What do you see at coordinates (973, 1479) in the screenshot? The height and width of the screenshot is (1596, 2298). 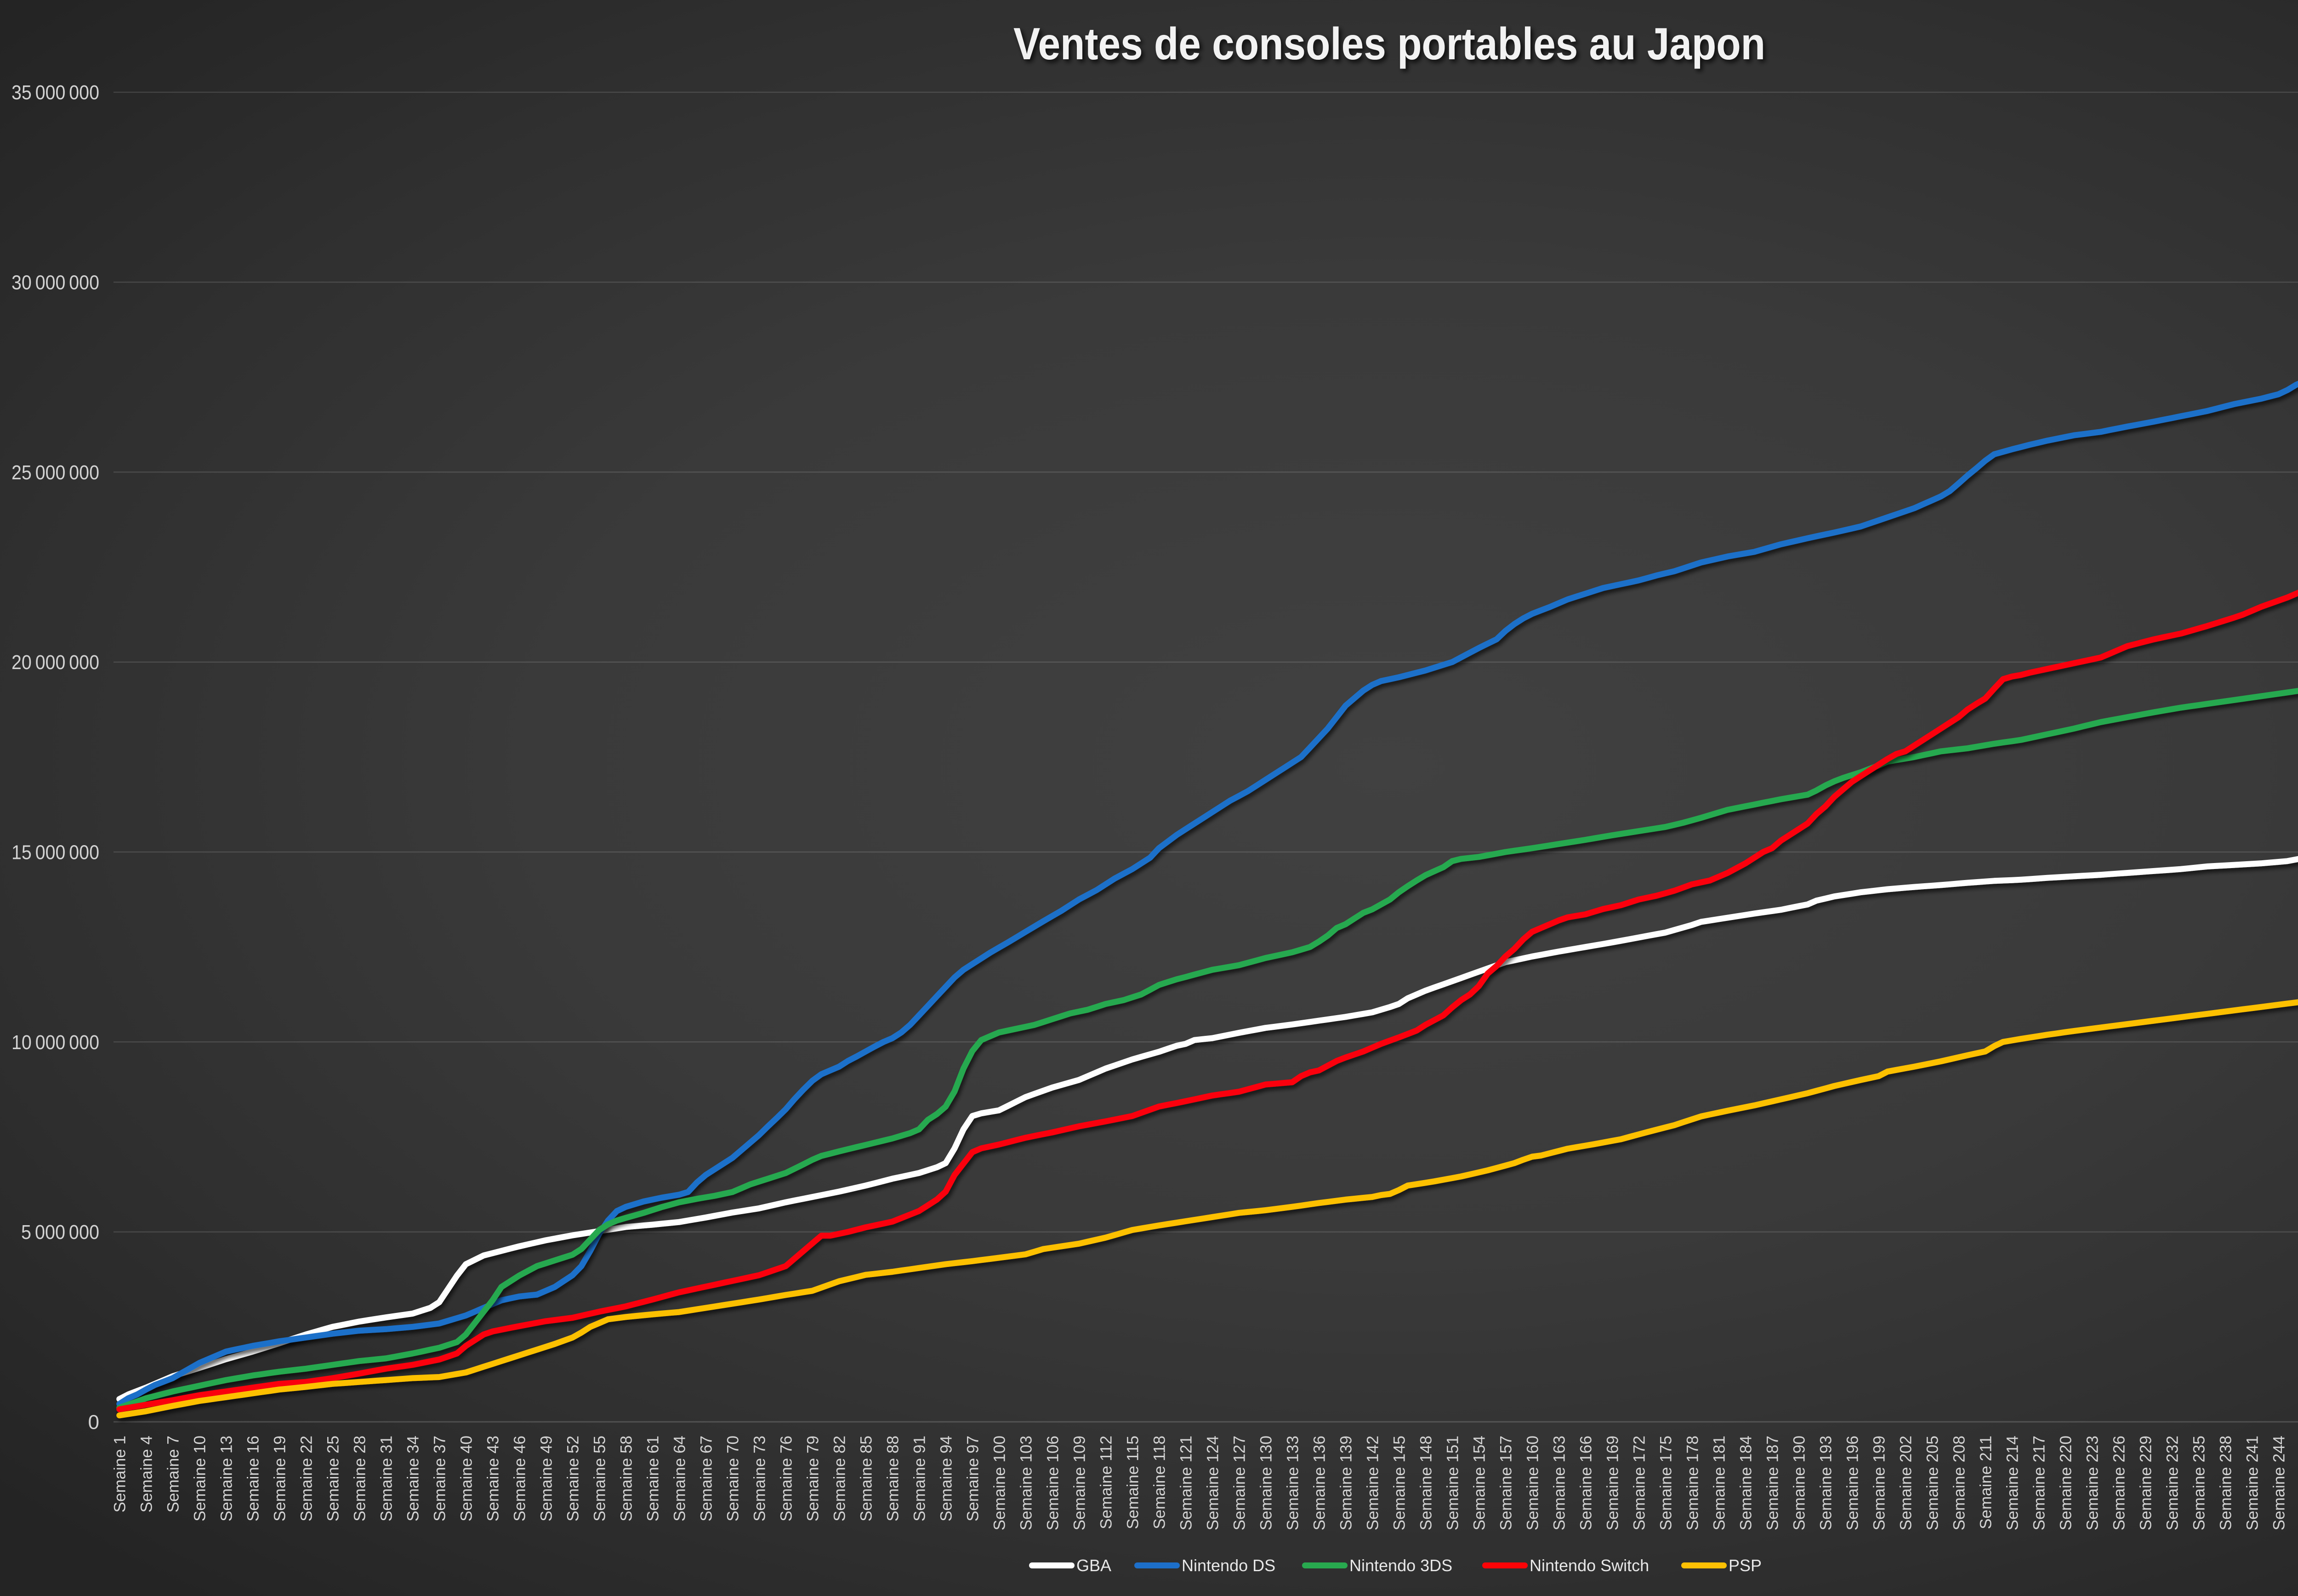 I see `svg-text: Semaine 97` at bounding box center [973, 1479].